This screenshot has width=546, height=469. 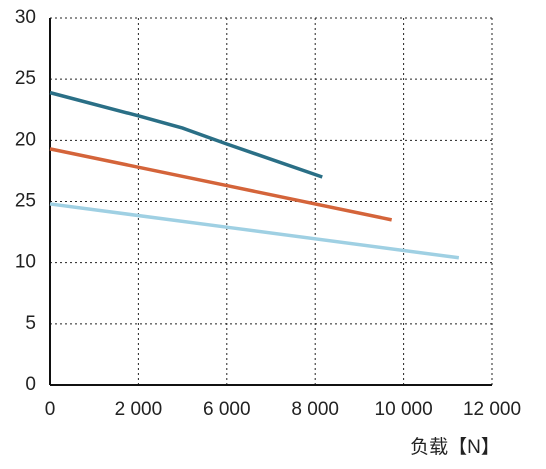 What do you see at coordinates (227, 409) in the screenshot?
I see `x-tick-label: 6 000` at bounding box center [227, 409].